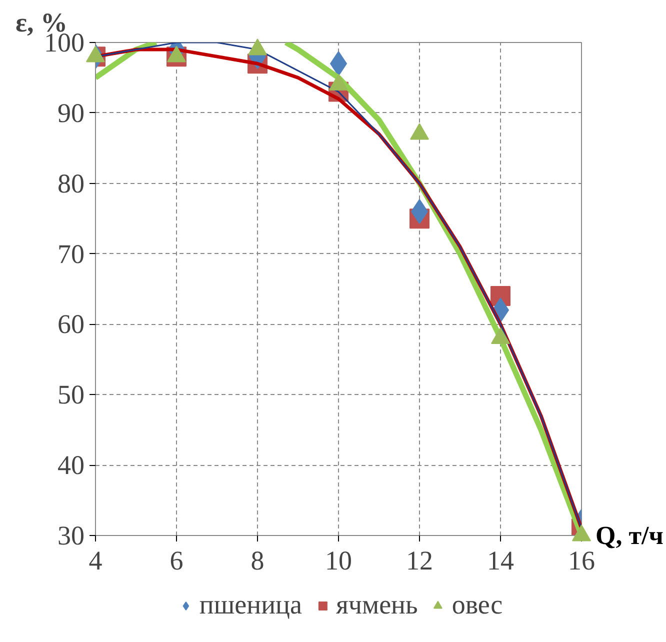 The width and height of the screenshot is (666, 642). What do you see at coordinates (500, 561) in the screenshot?
I see `x-tick-label: 14` at bounding box center [500, 561].